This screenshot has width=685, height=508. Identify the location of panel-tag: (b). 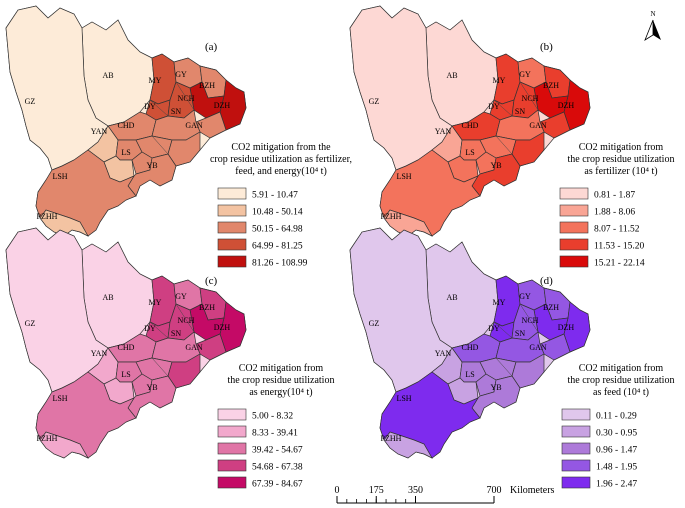
(546, 47).